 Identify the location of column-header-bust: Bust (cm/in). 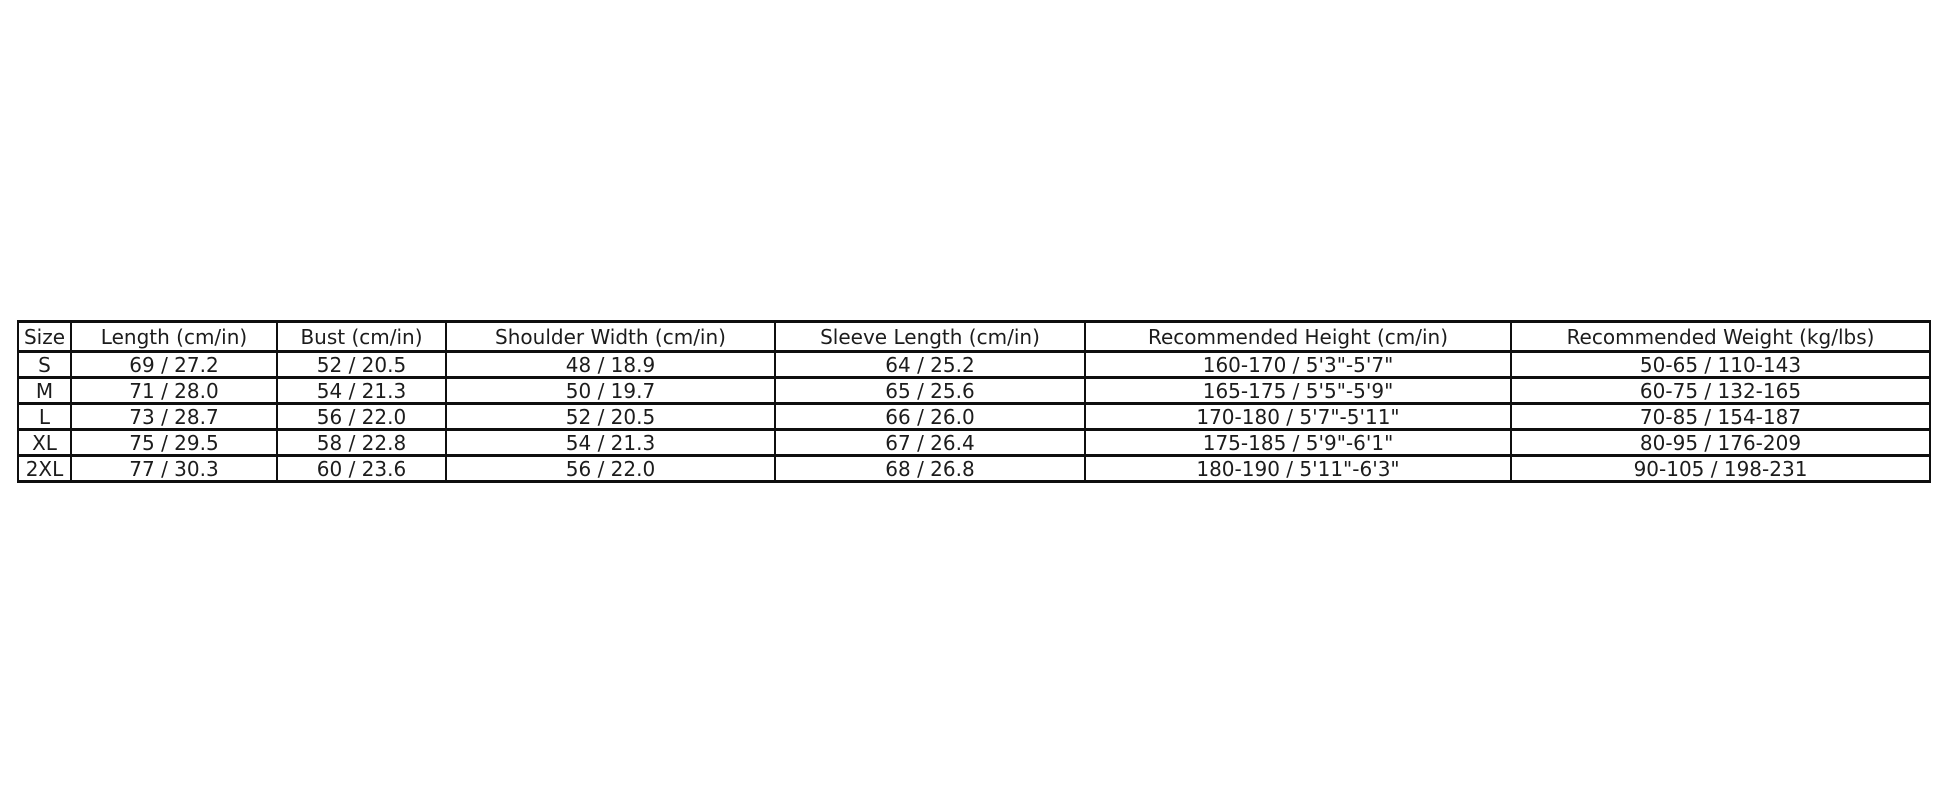
(361, 336).